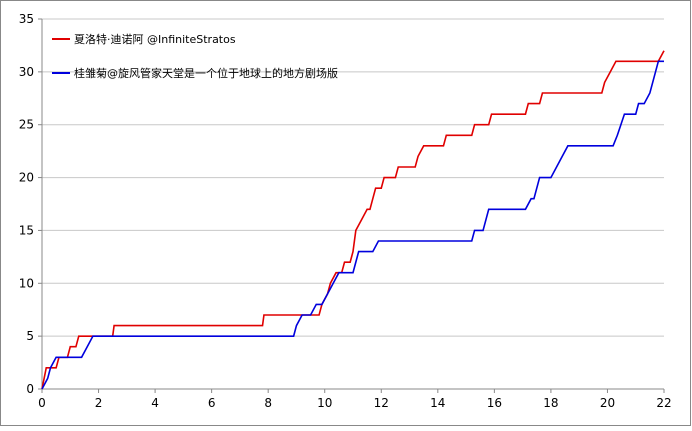 This screenshot has width=692, height=431. I want to click on y-tick-label: 35, so click(26, 19).